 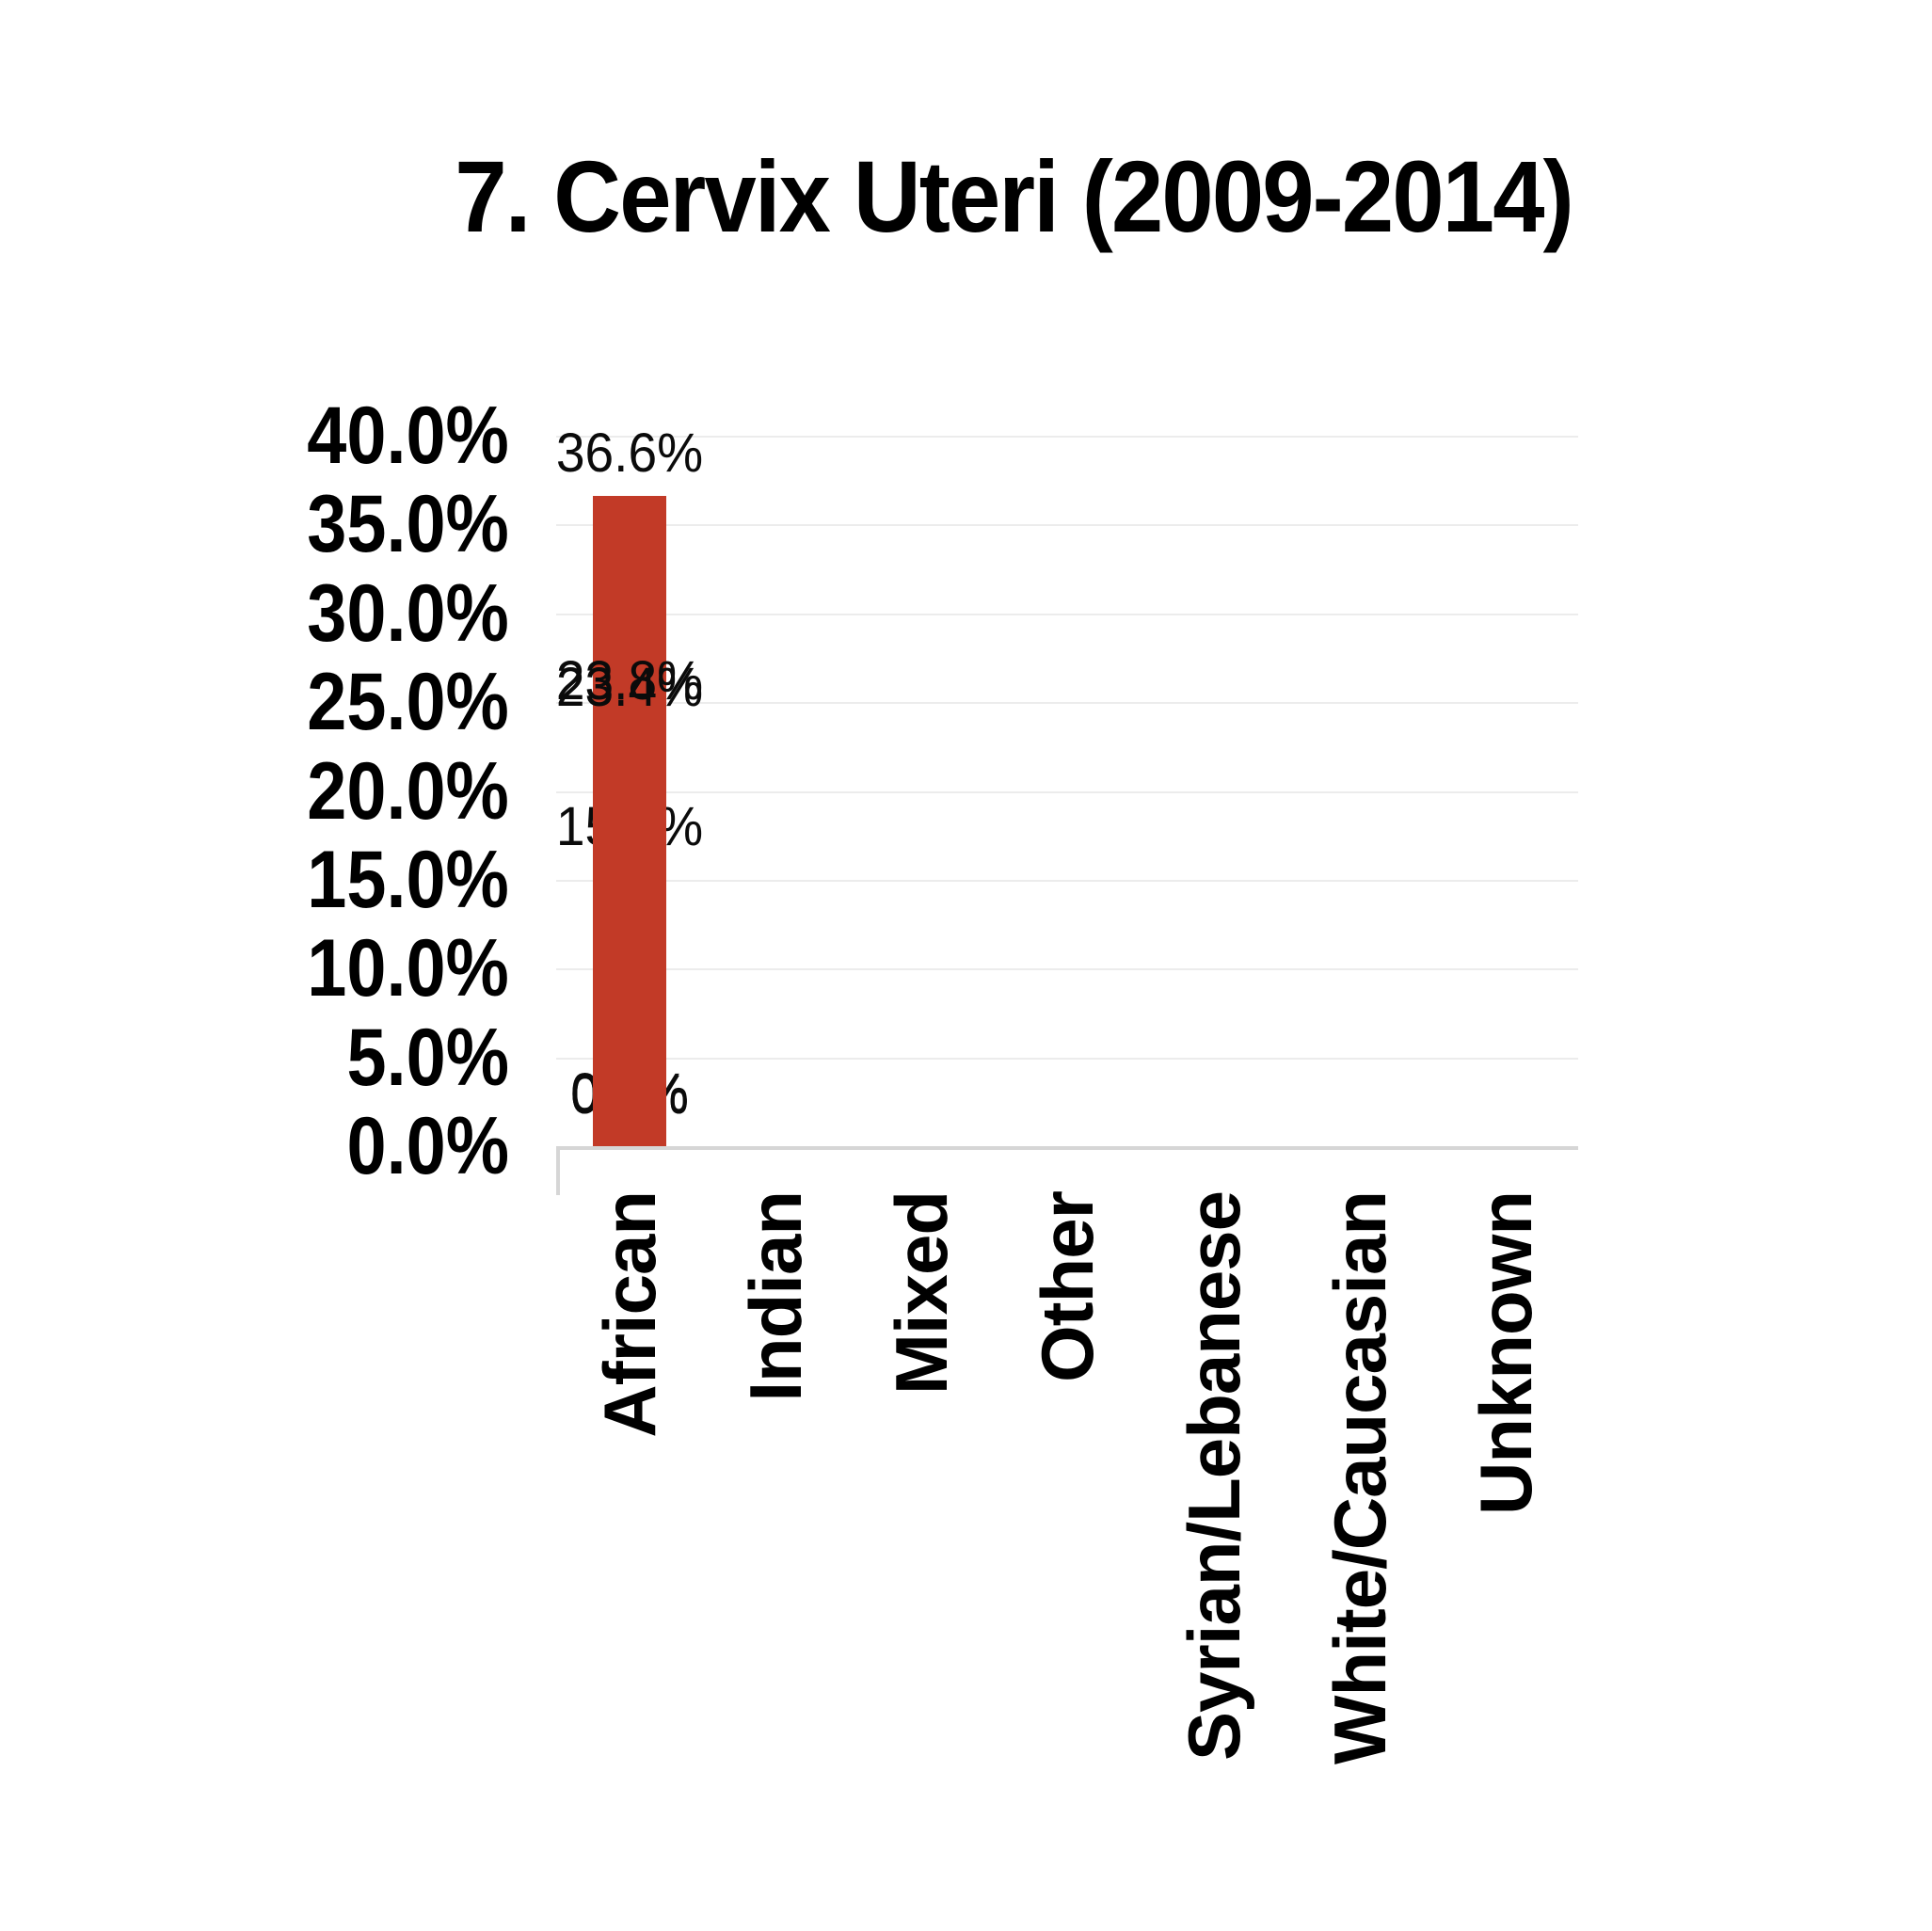 I want to click on category-label-mixed: Mixed, so click(x=921, y=1293).